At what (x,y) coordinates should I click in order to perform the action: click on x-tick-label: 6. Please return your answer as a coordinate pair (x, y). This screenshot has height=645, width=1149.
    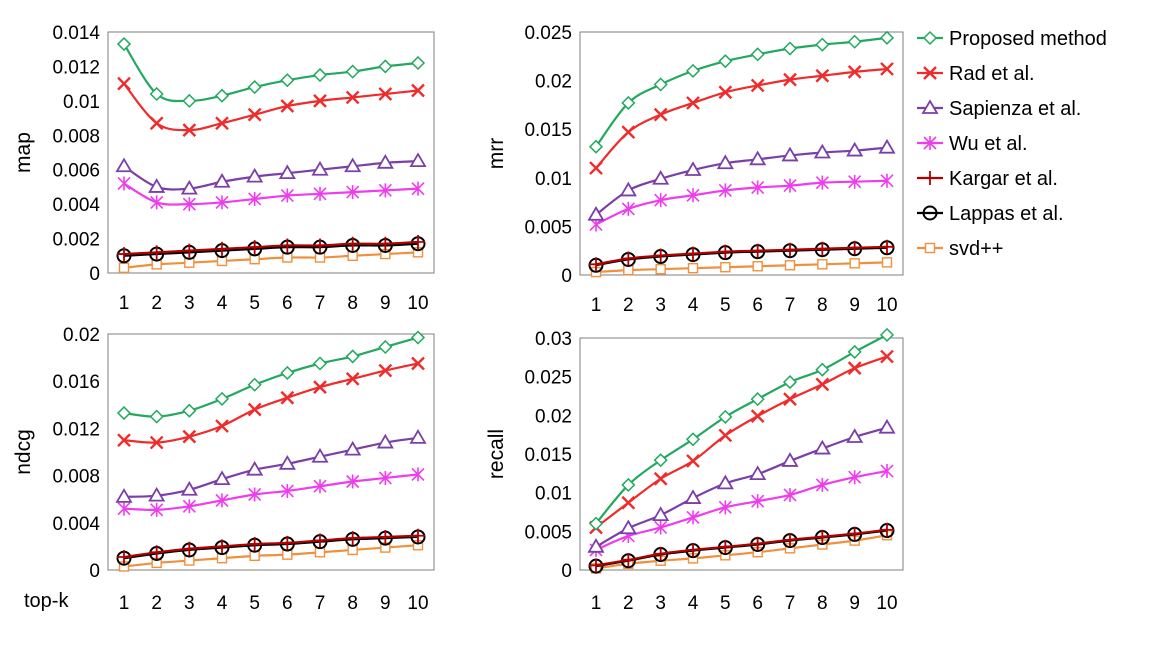
    Looking at the image, I should click on (757, 603).